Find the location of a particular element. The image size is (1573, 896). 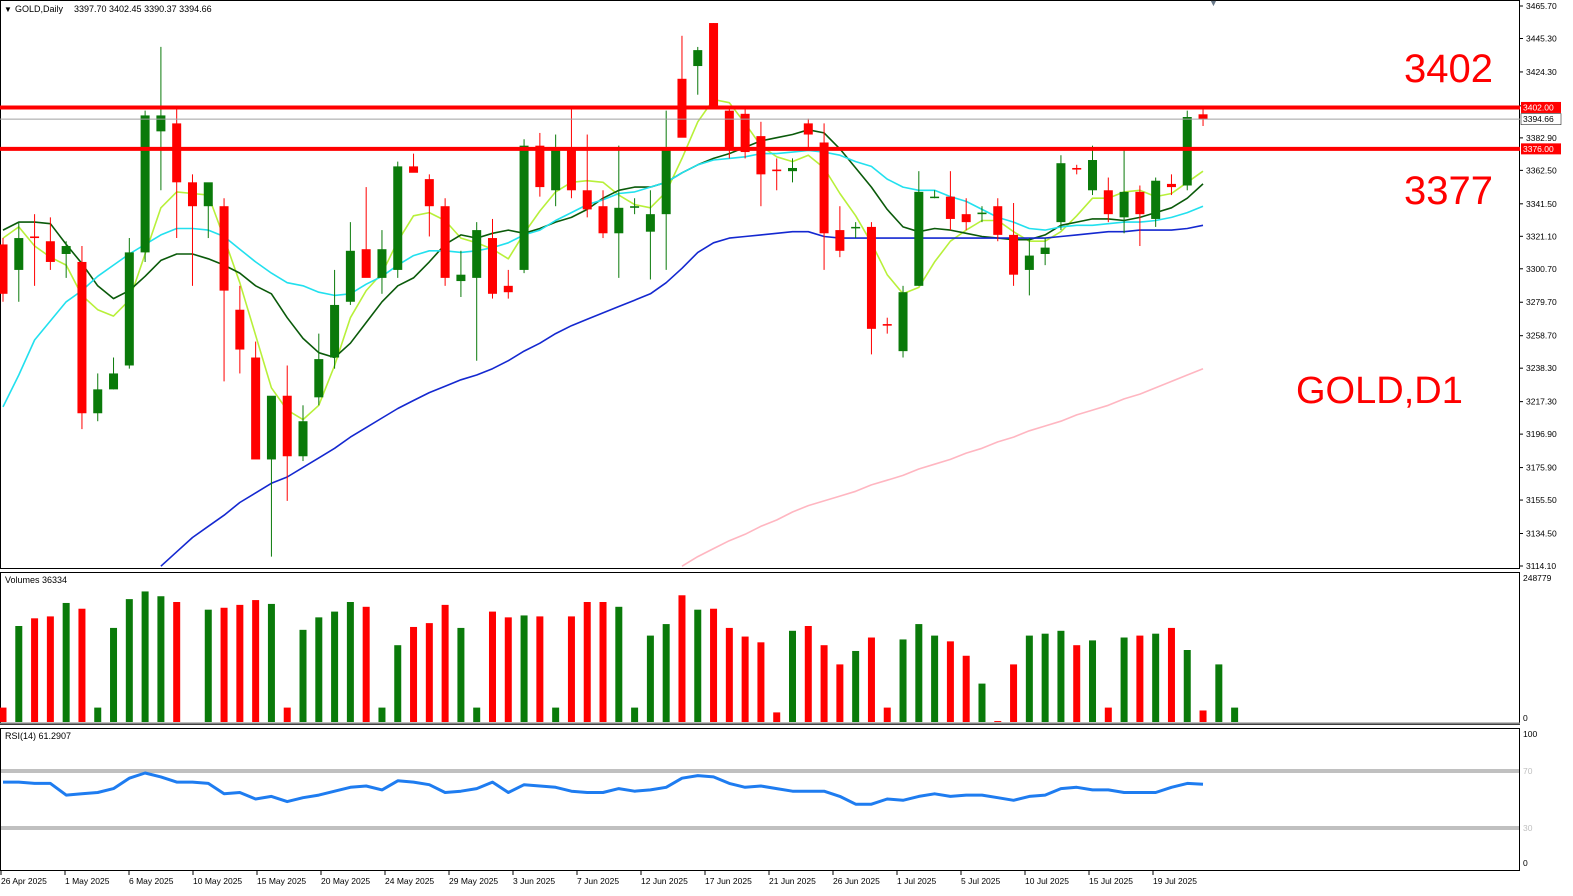

moving-average-line is located at coordinates (942, 467).